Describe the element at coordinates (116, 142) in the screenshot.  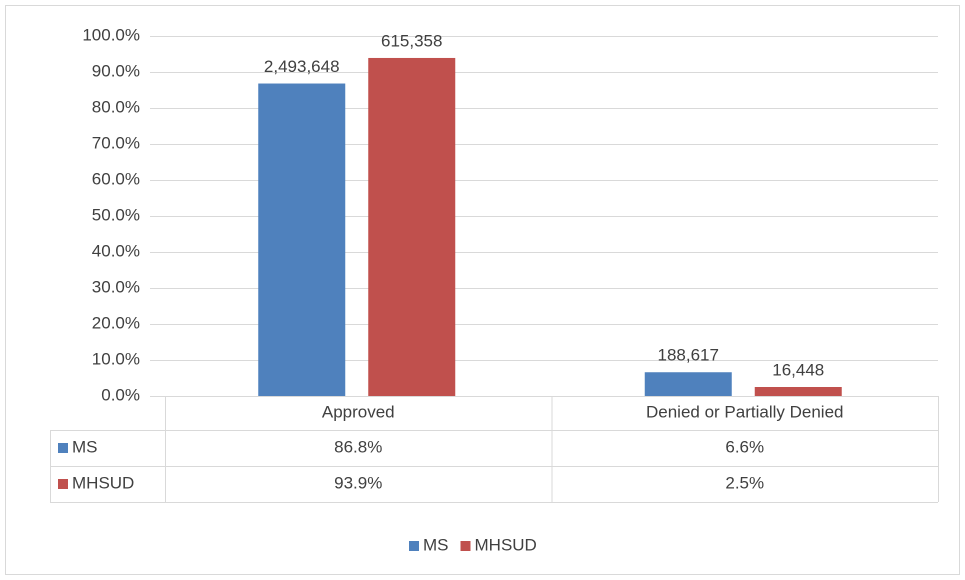
I see `y-tick-label: 70.0%` at that location.